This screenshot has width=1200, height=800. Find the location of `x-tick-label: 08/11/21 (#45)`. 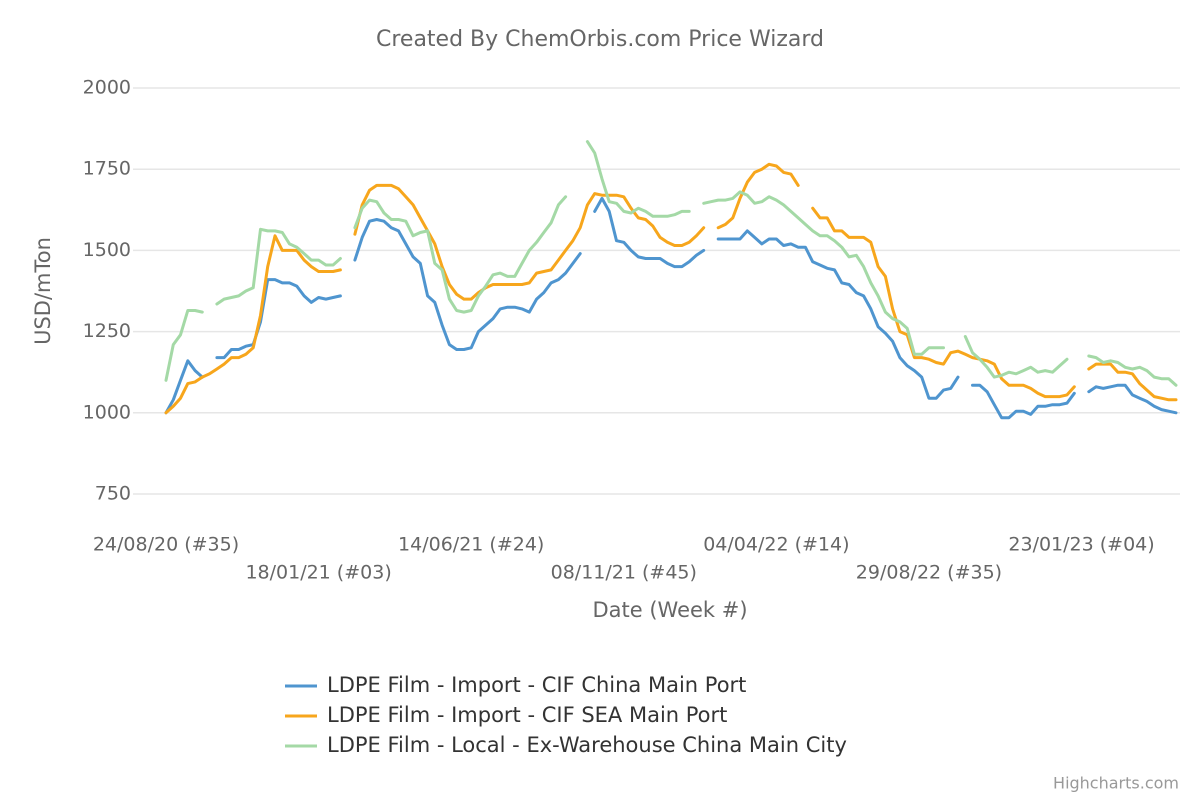

x-tick-label: 08/11/21 (#45) is located at coordinates (624, 573).